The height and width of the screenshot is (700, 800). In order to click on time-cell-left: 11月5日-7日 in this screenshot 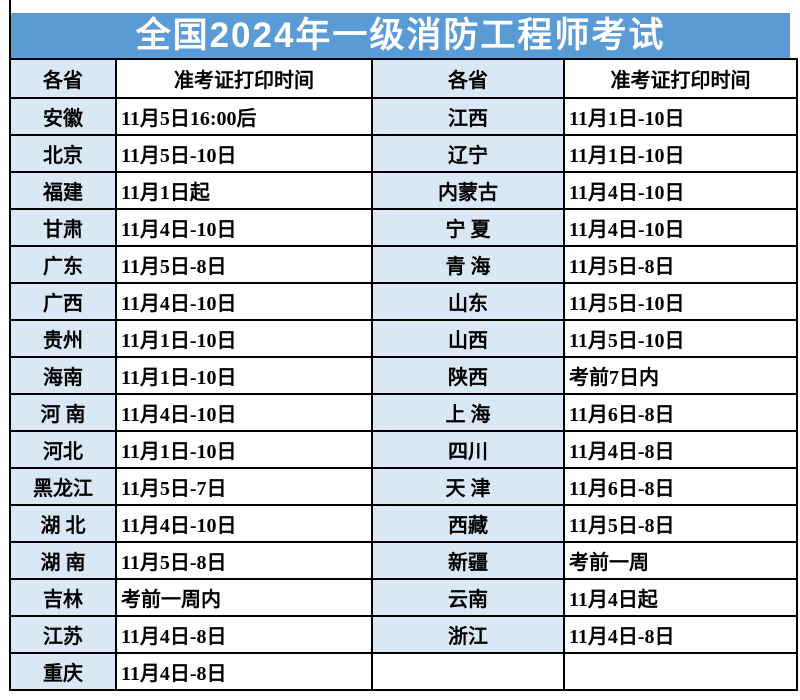, I will do `click(244, 486)`.